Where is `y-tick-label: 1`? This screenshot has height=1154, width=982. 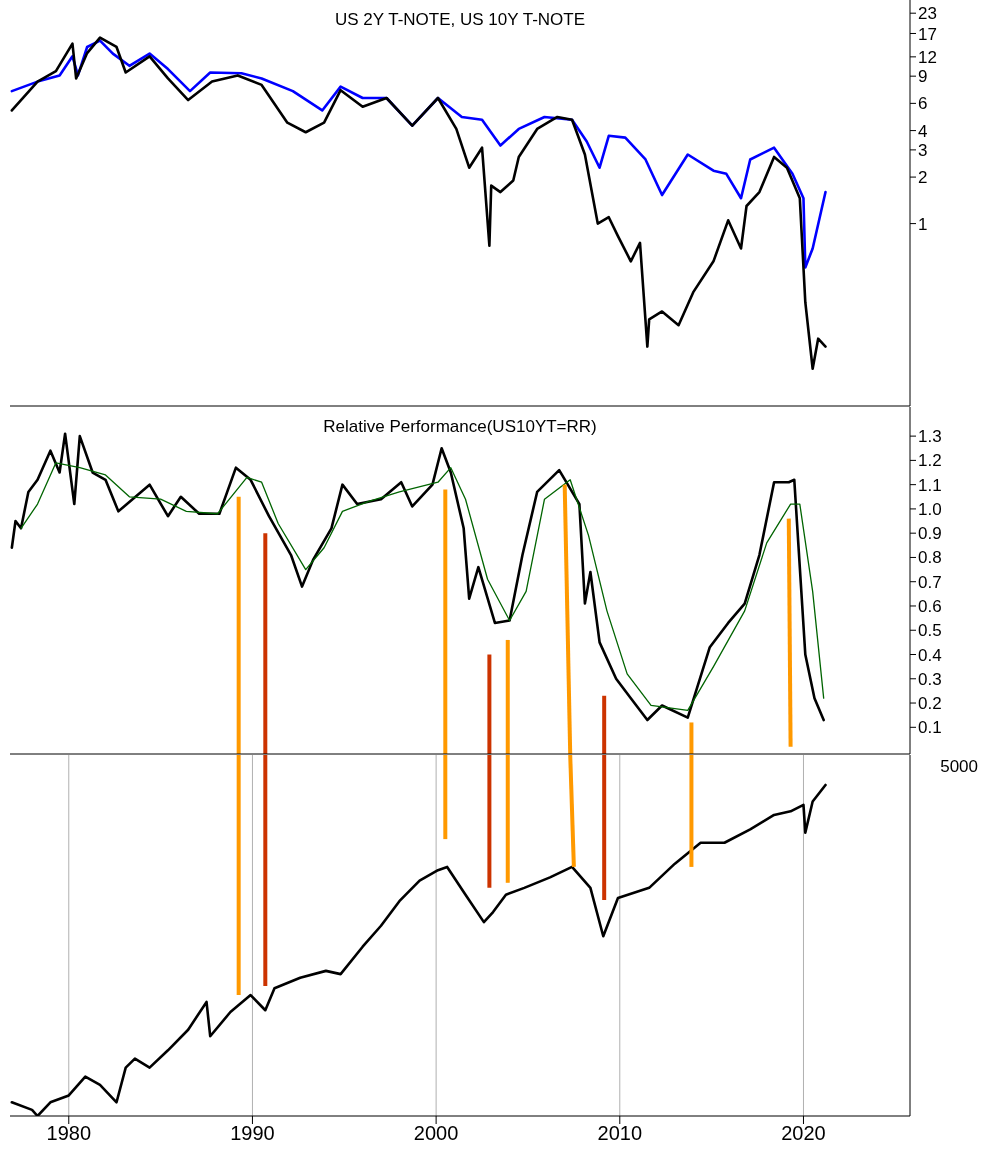
y-tick-label: 1 is located at coordinates (923, 224).